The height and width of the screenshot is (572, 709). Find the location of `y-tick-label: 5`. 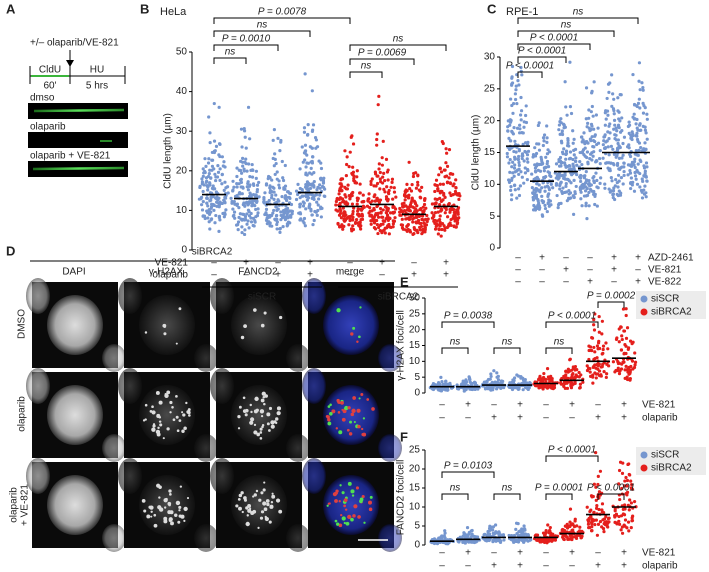

y-tick-label: 5 is located at coordinates (417, 526).